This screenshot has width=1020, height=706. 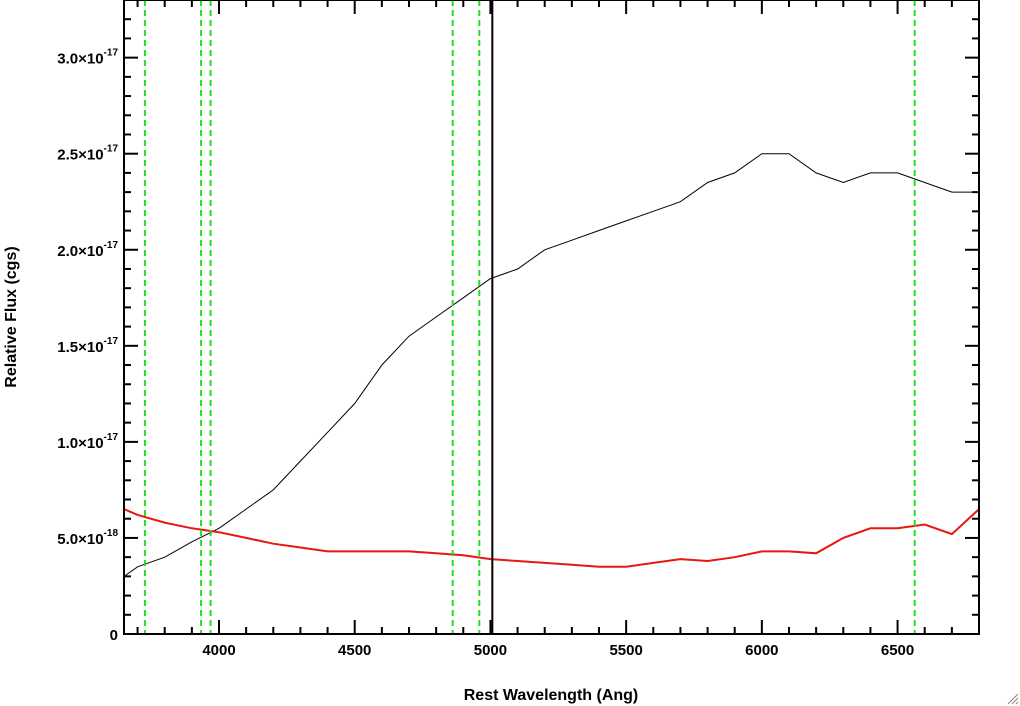 What do you see at coordinates (551, 695) in the screenshot?
I see `x-axis-title: Rest Wavelength (Ang)` at bounding box center [551, 695].